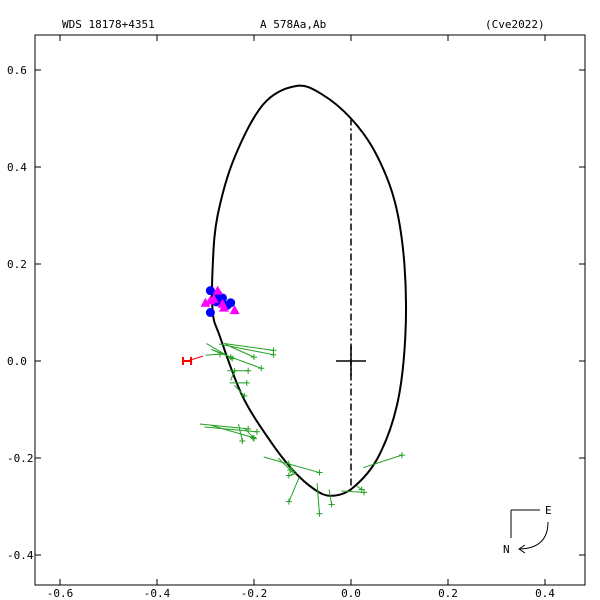 This screenshot has height=600, width=600. I want to click on x-tick-label: -0.6, so click(60, 593).